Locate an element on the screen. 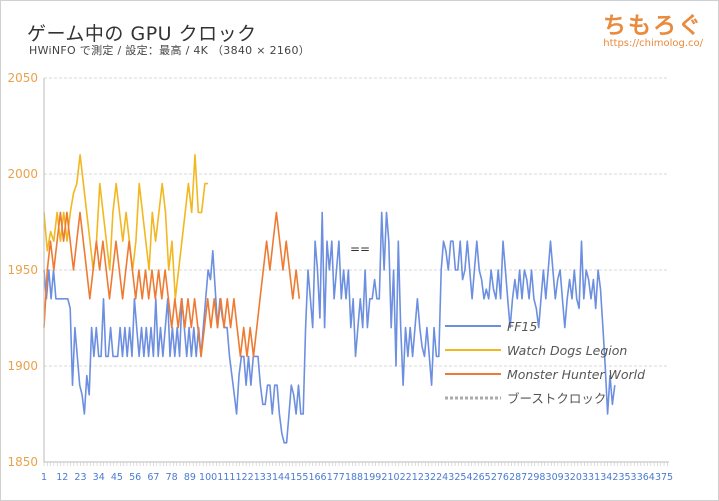 The height and width of the screenshot is (501, 719). stray-mark: == is located at coordinates (360, 249).